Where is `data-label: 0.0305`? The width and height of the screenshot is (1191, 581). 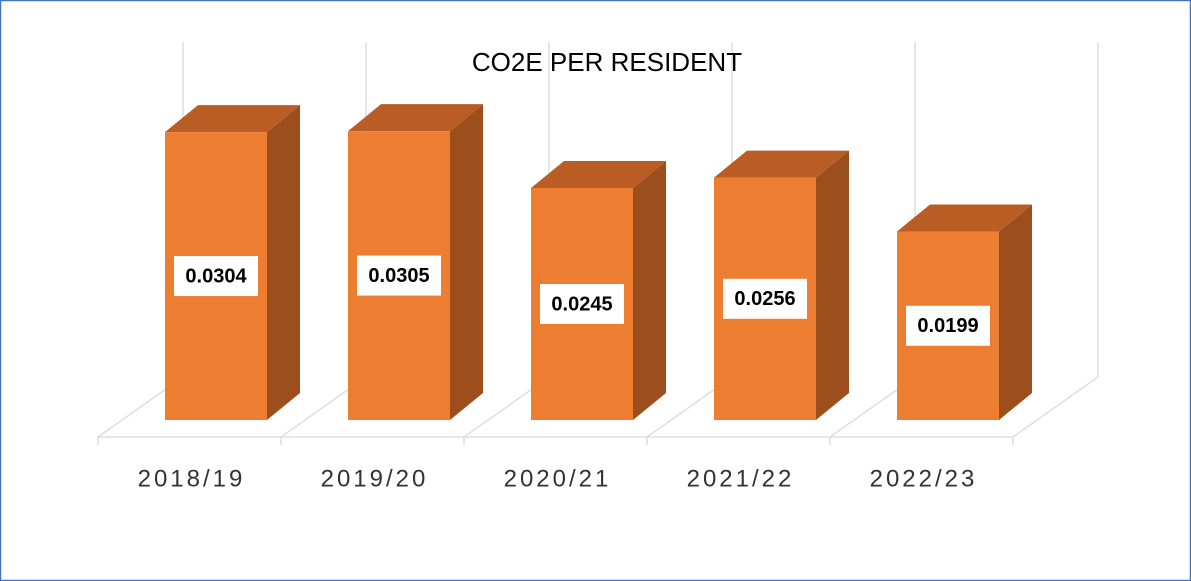
data-label: 0.0305 is located at coordinates (398, 276).